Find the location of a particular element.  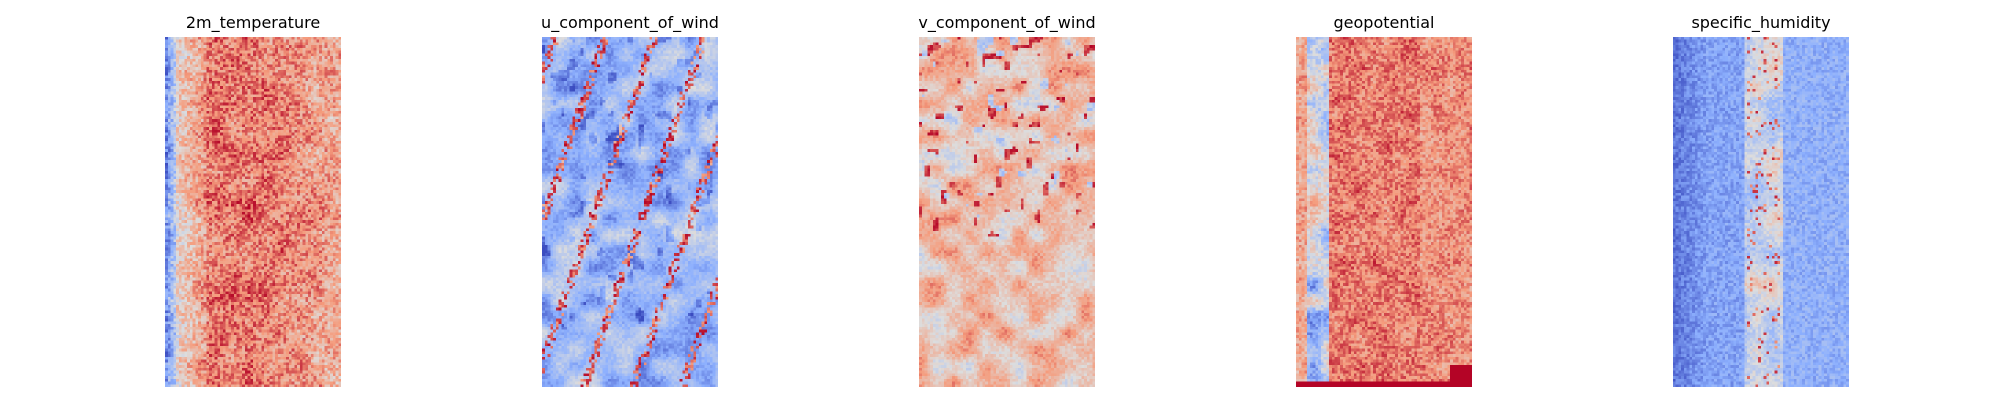

panel-specific-humidity: specific_humidity is located at coordinates (1761, 200).